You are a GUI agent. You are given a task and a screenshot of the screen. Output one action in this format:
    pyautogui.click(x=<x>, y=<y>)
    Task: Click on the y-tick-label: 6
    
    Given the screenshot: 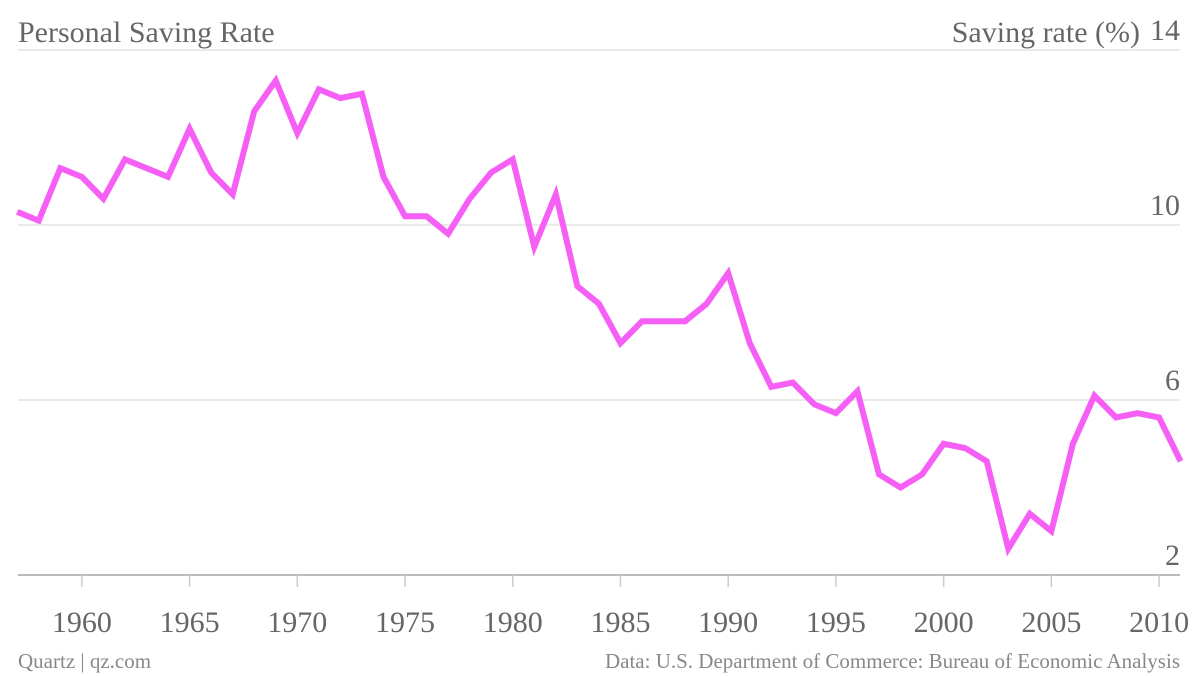 What is the action you would take?
    pyautogui.click(x=1172, y=380)
    